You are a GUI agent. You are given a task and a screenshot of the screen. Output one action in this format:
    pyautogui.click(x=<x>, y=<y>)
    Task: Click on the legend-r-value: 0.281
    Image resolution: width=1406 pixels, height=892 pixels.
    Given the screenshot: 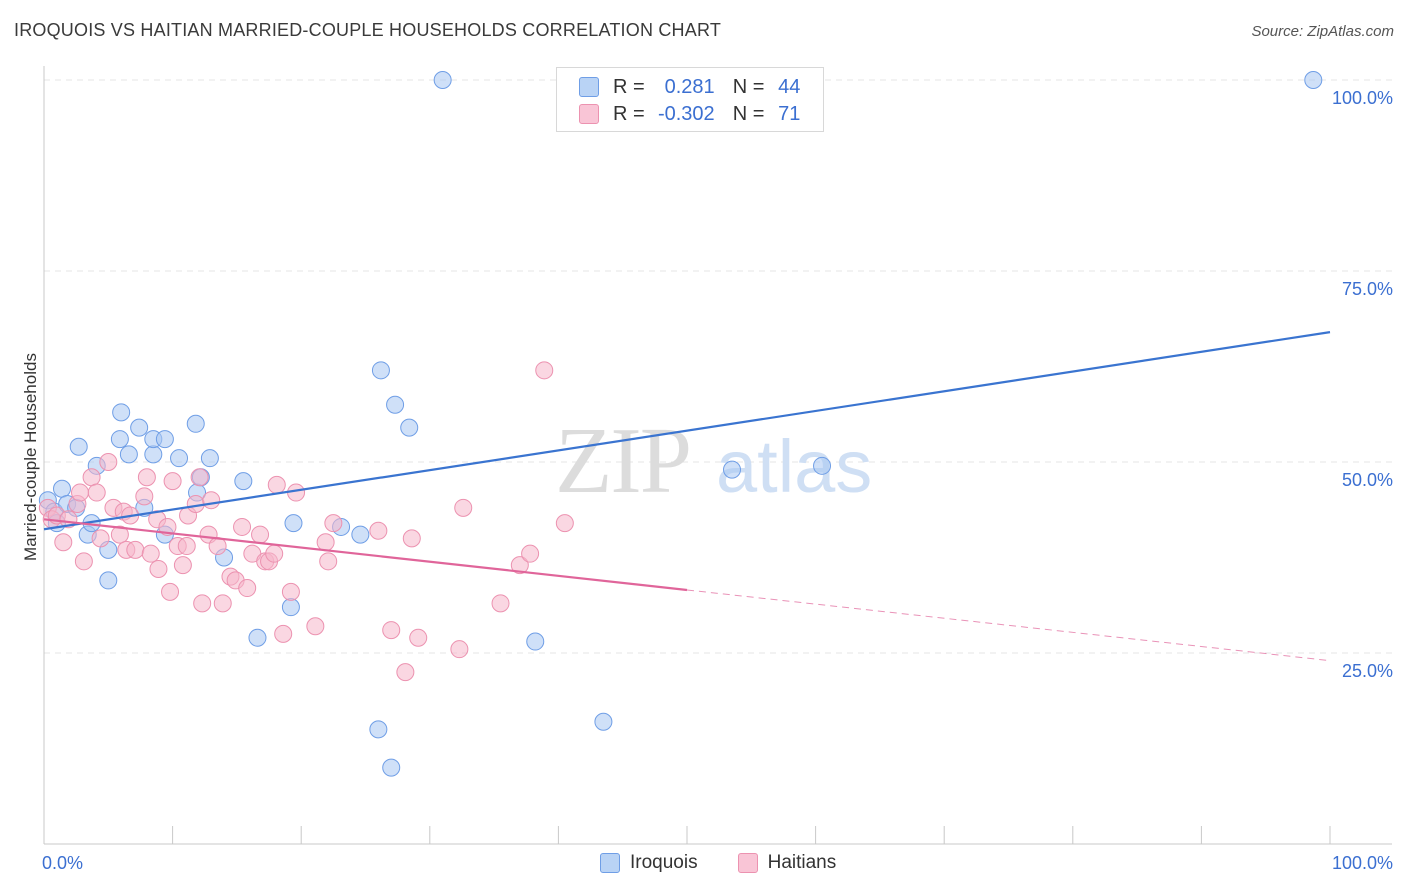 What is the action you would take?
    pyautogui.click(x=689, y=86)
    